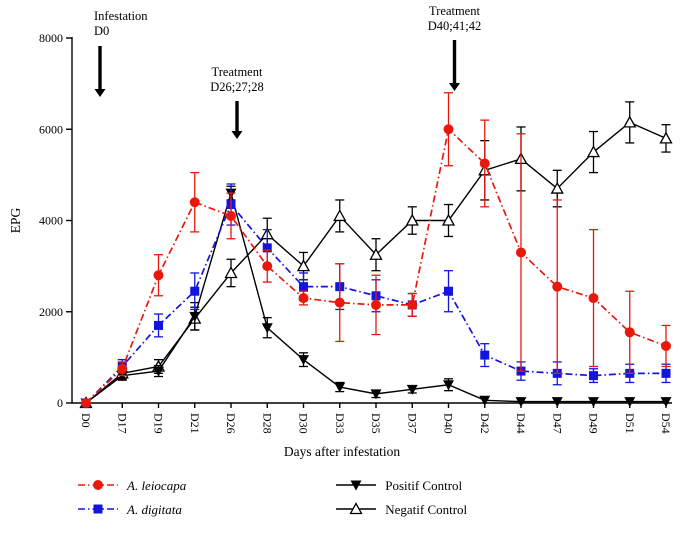 This screenshot has height=542, width=691. I want to click on a-digitata-legend-marker, so click(98, 509).